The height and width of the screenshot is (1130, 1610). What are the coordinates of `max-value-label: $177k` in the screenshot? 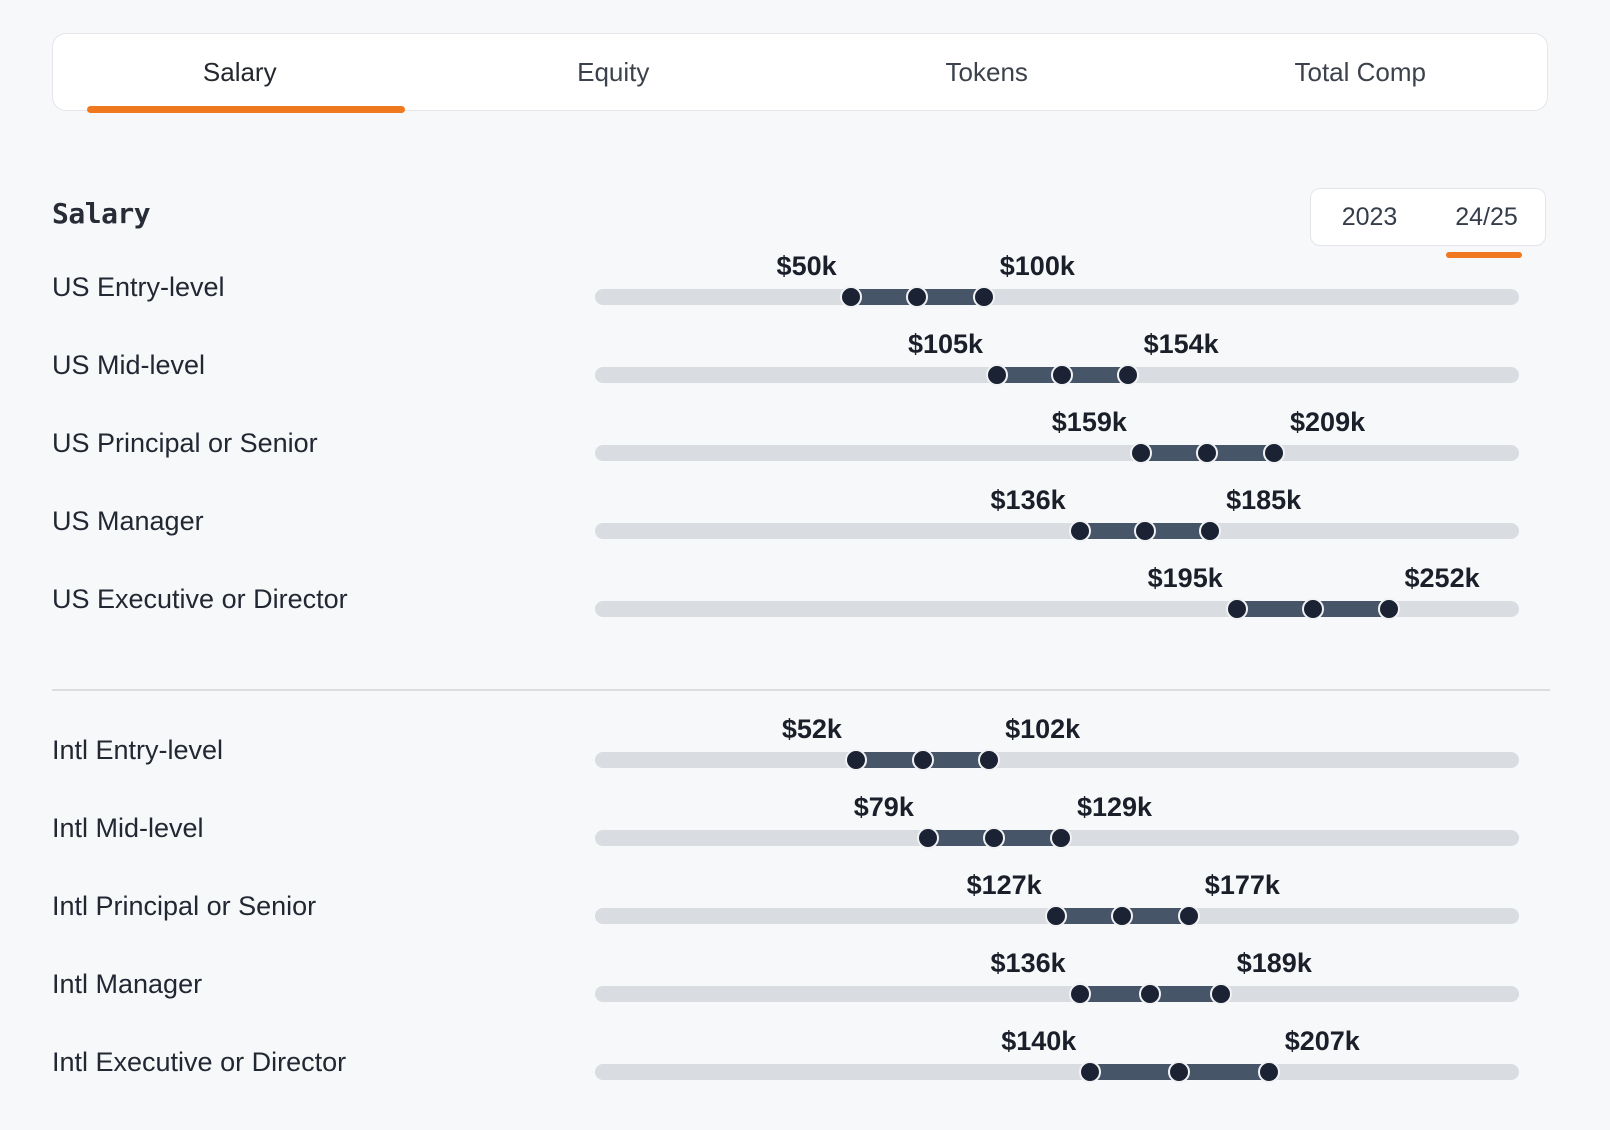 It's located at (1242, 885).